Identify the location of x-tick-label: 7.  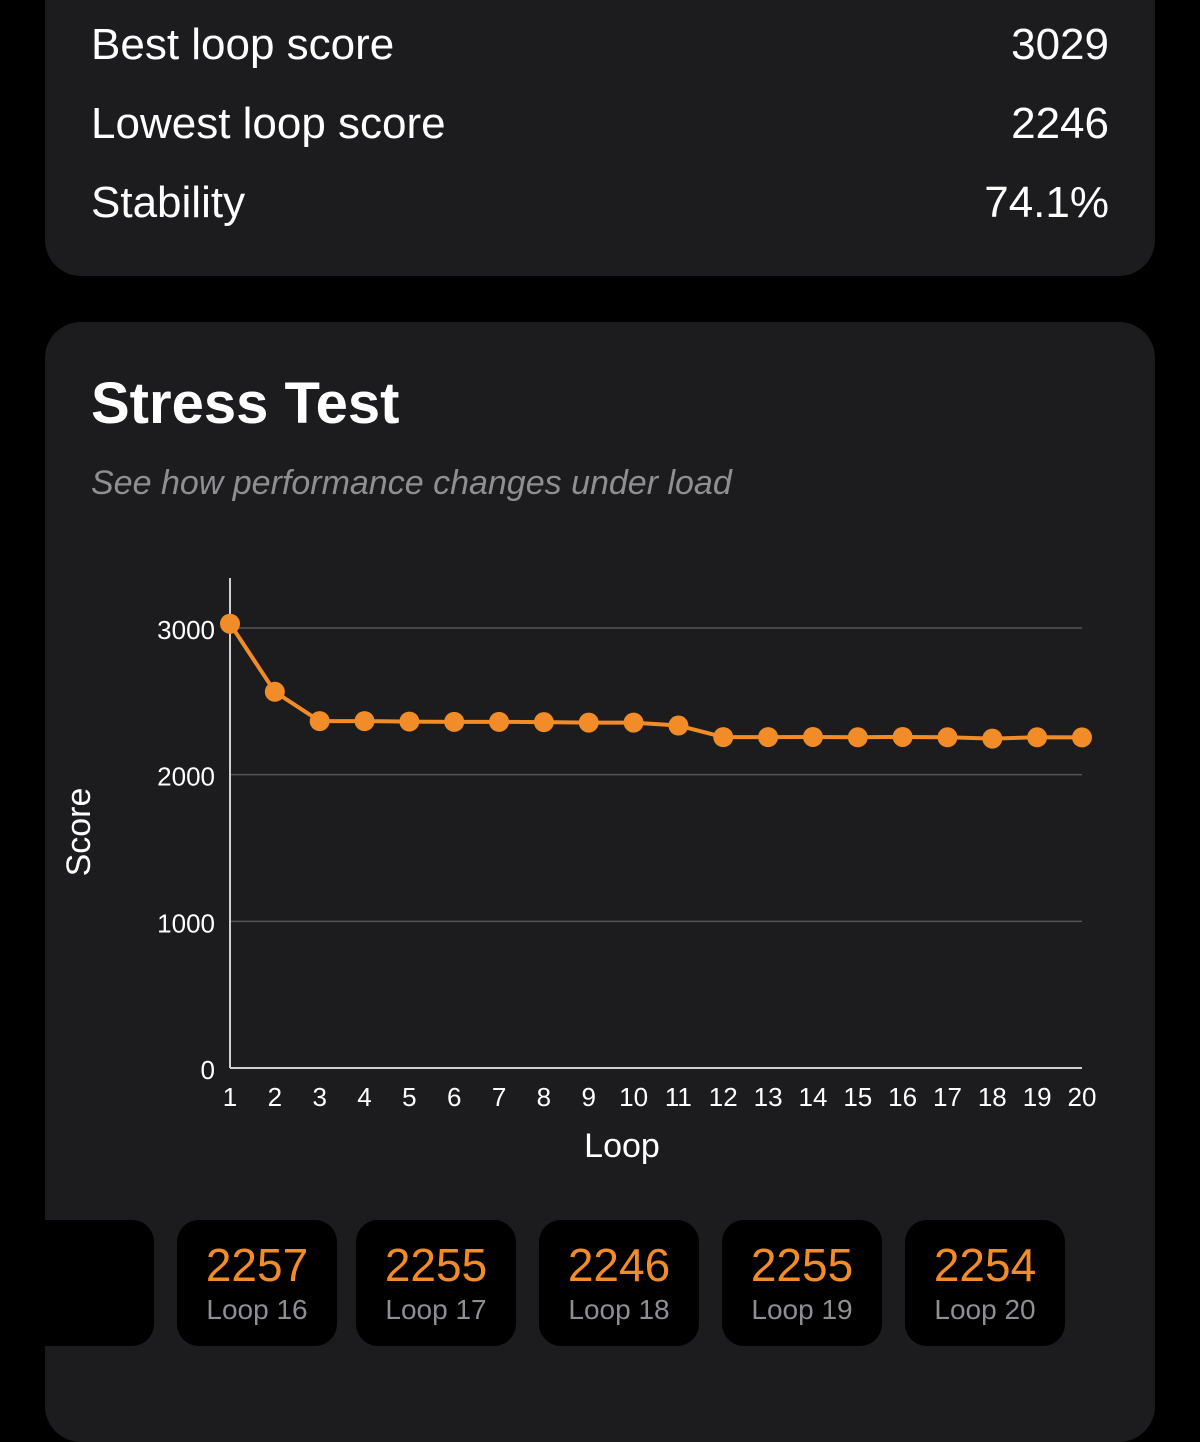
(499, 1097).